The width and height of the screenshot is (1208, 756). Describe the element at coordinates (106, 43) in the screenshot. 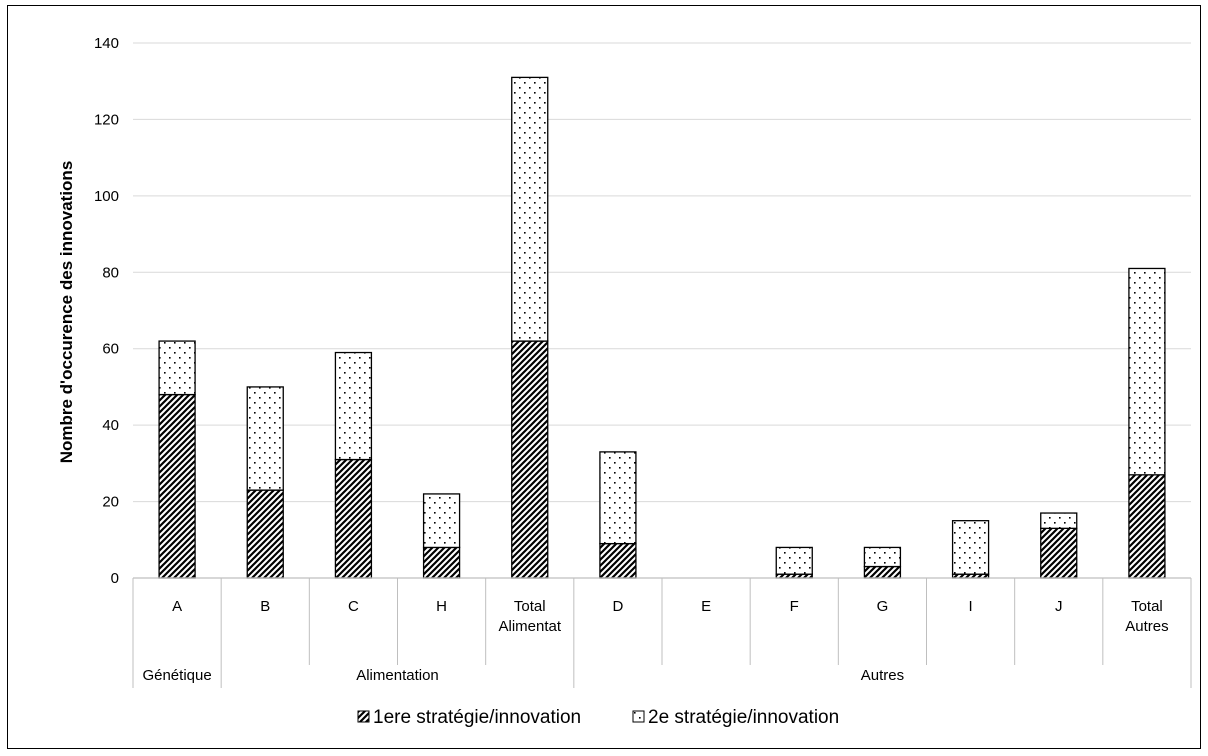

I see `y-tick-label: 140` at that location.